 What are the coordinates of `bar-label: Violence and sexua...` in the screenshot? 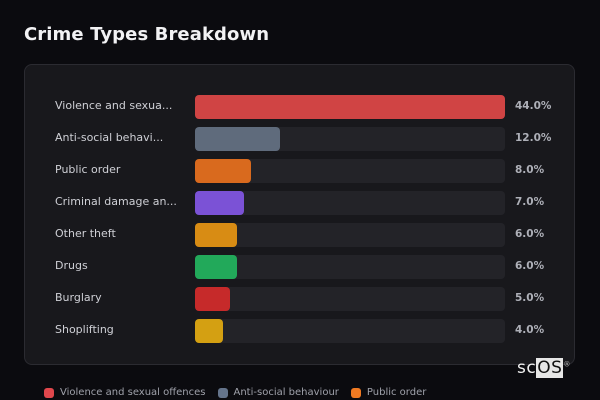 It's located at (114, 105).